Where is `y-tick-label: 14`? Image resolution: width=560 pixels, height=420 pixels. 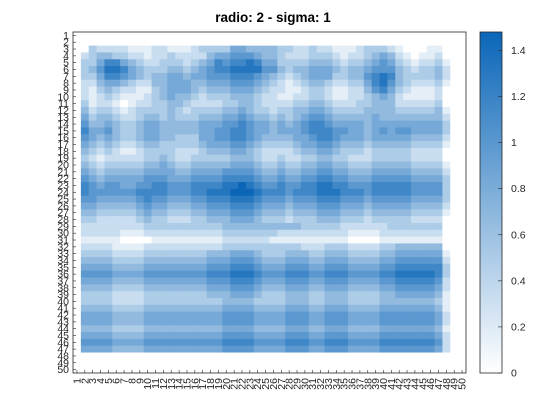
y-tick-label: 14 is located at coordinates (63, 125).